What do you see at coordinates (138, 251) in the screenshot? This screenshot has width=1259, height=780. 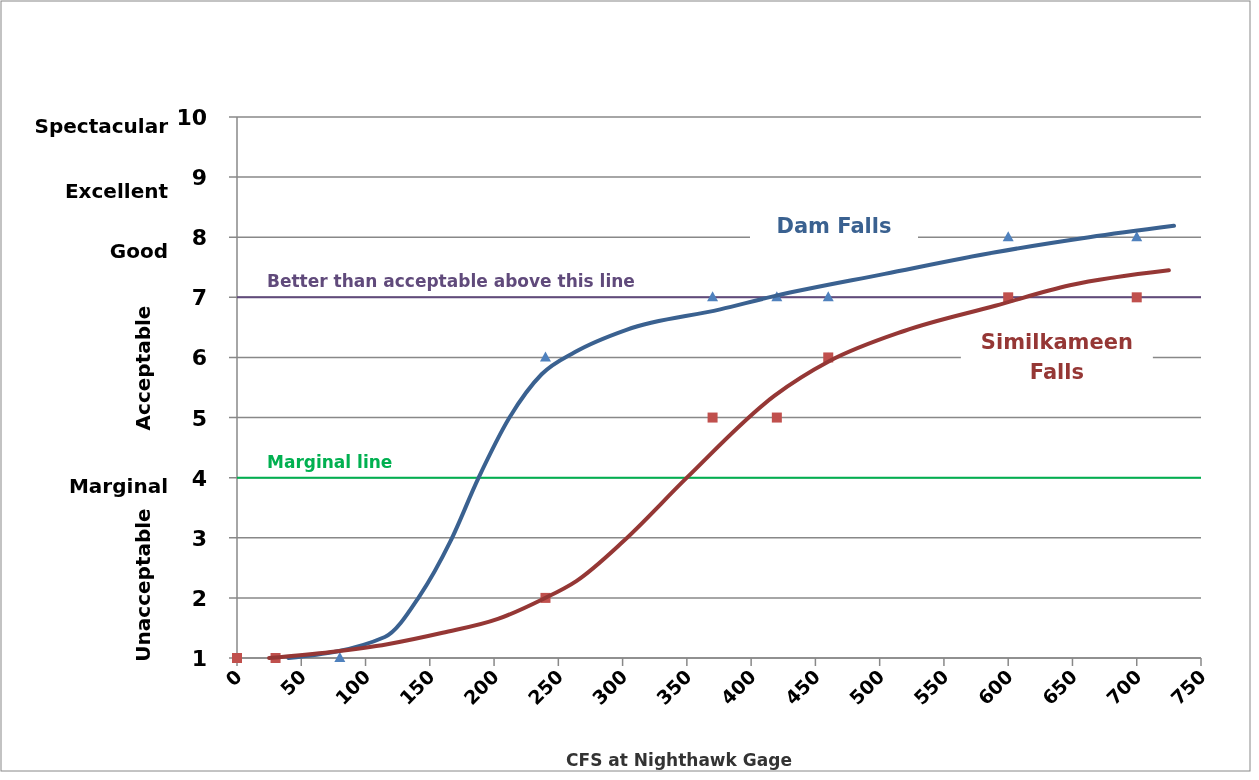 I see `text: Good` at bounding box center [138, 251].